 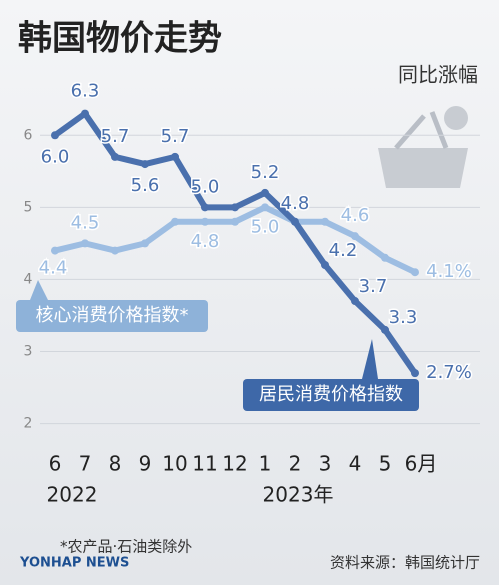 I want to click on x-tick-label: 11, so click(x=204, y=464).